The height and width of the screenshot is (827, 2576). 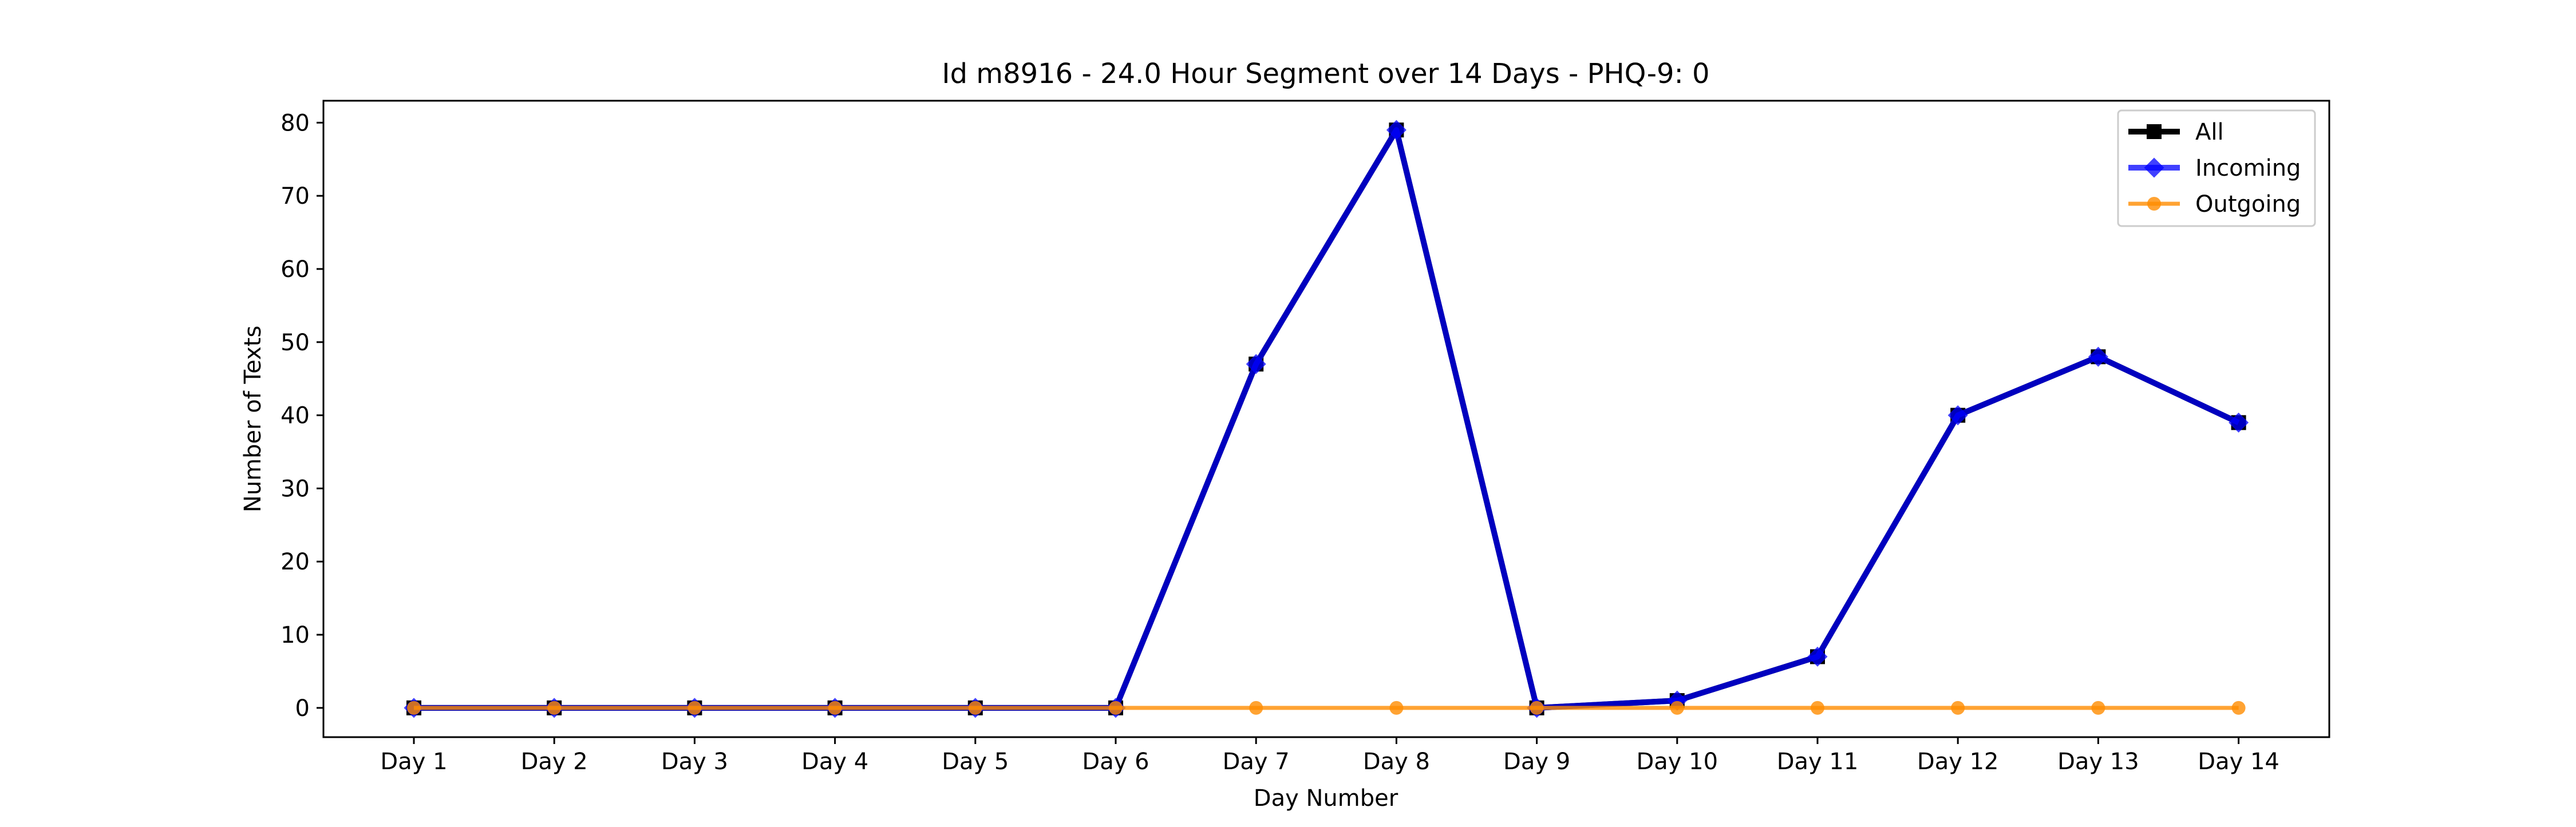 What do you see at coordinates (2176, 132) in the screenshot?
I see `legend-item: All` at bounding box center [2176, 132].